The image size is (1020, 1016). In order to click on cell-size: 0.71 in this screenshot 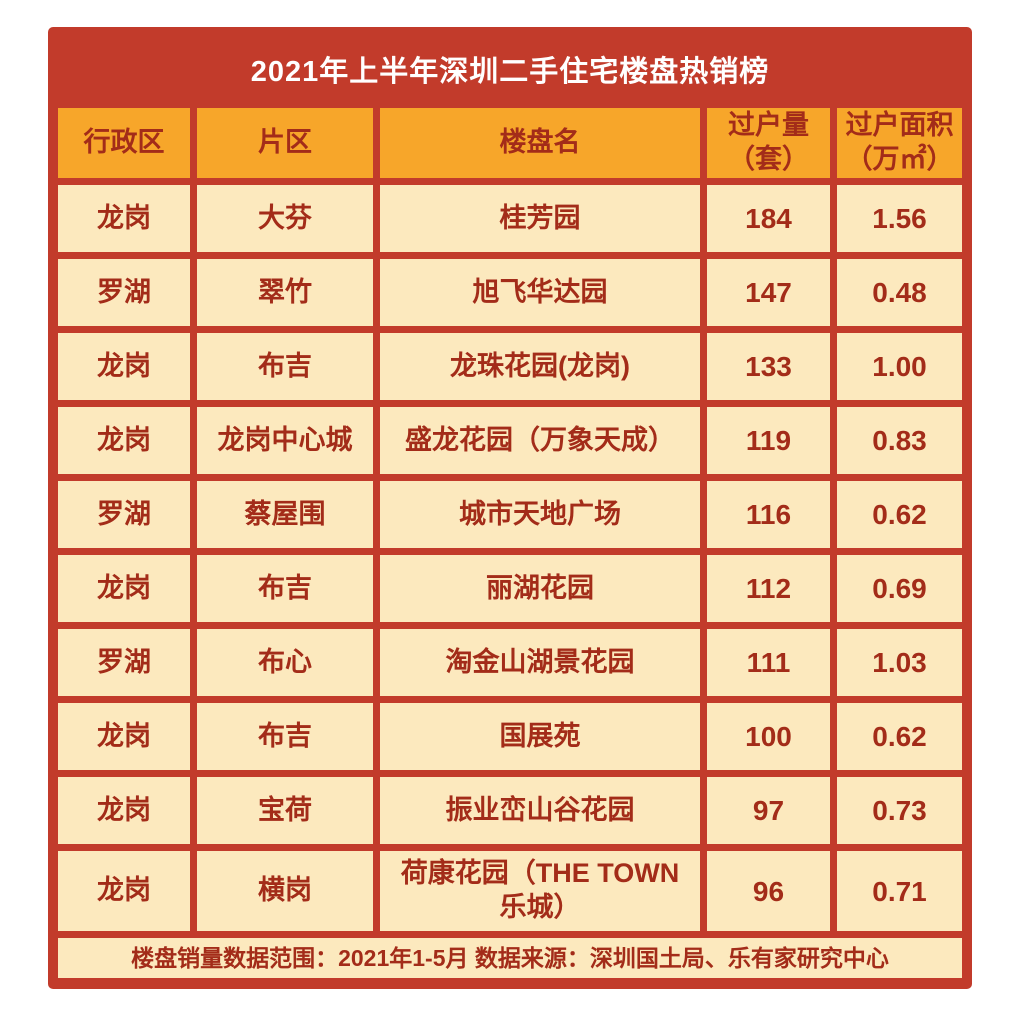, I will do `click(899, 891)`.